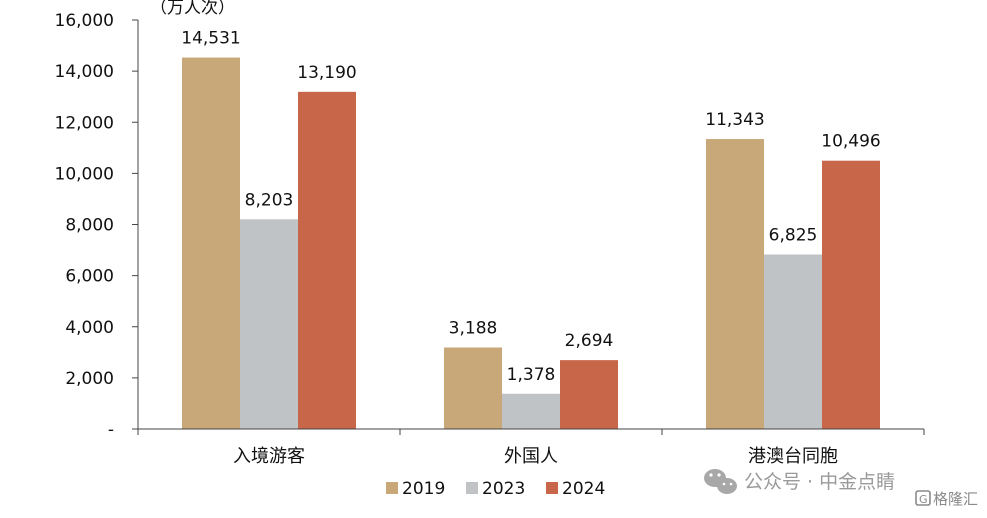 This screenshot has width=987, height=518. Describe the element at coordinates (955, 499) in the screenshot. I see `watermark-brand-text: 格隆汇` at that location.